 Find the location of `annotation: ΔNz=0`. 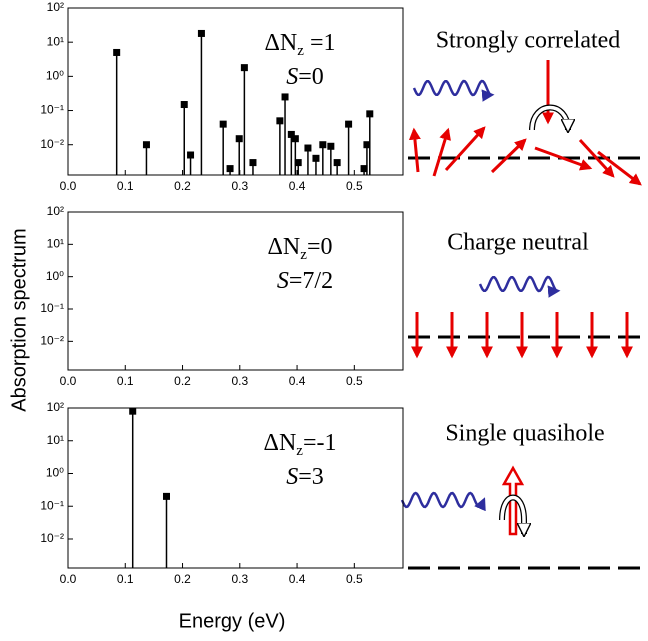

annotation: ΔNz=0 is located at coordinates (300, 249).